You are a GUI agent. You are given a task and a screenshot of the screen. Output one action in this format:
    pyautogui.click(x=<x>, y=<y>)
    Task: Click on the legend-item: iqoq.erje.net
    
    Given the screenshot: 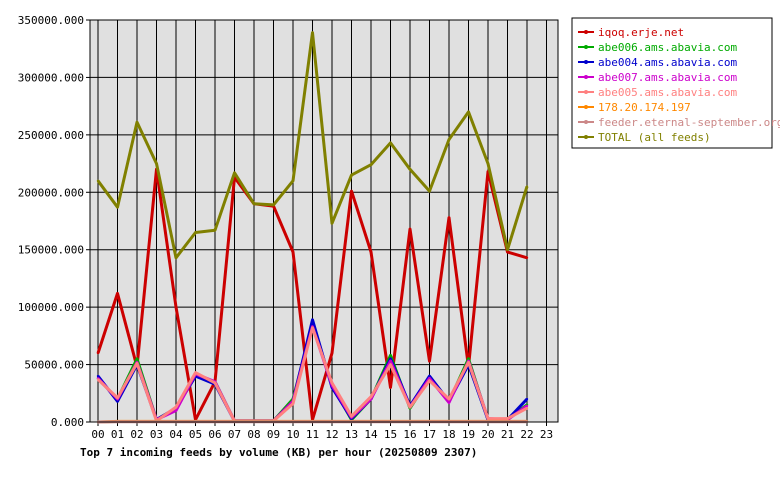 What is the action you would take?
    pyautogui.click(x=631, y=32)
    